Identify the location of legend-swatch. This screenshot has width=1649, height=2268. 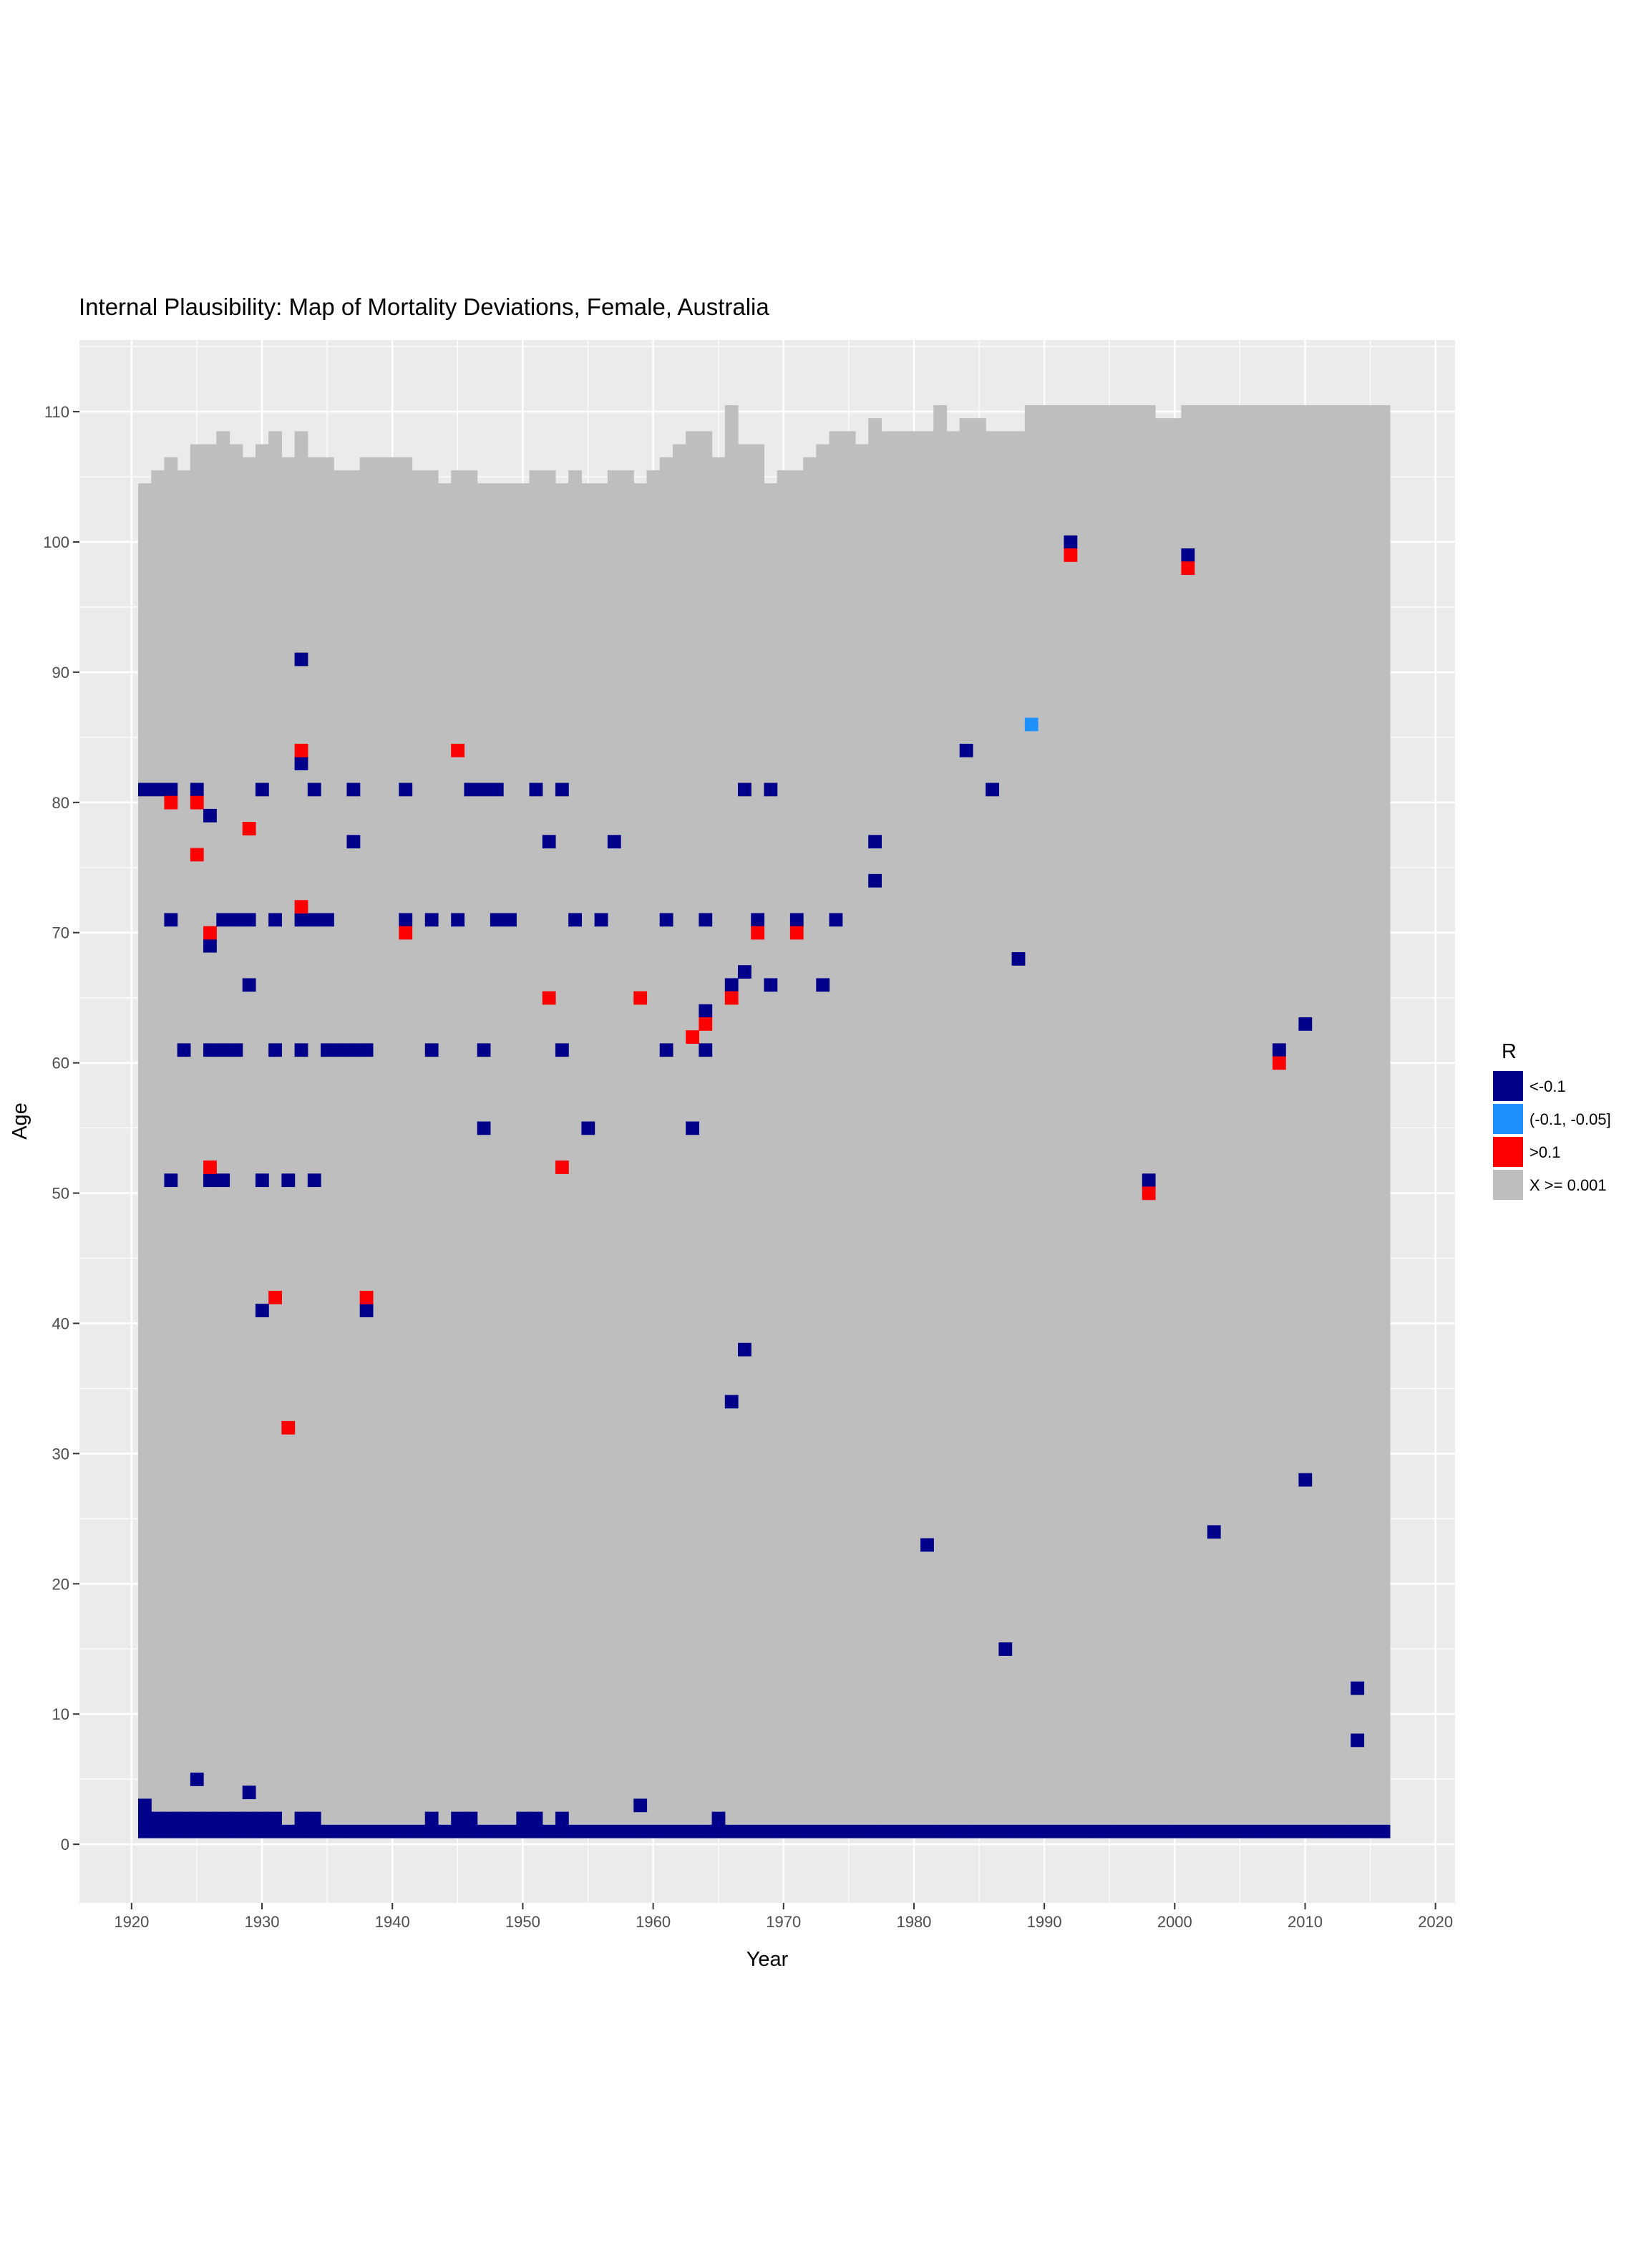
(1508, 1119).